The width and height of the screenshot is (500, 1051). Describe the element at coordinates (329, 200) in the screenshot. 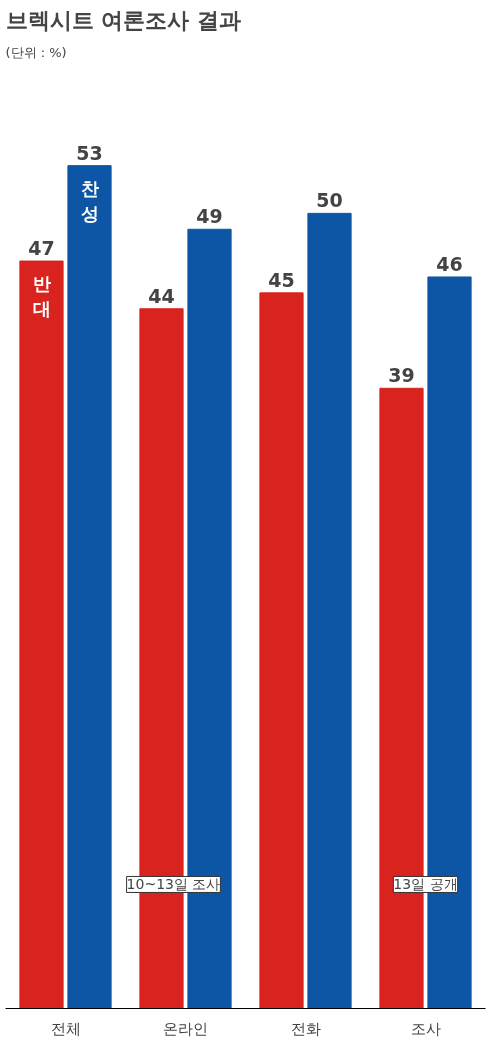

I see `data-label: 50` at that location.